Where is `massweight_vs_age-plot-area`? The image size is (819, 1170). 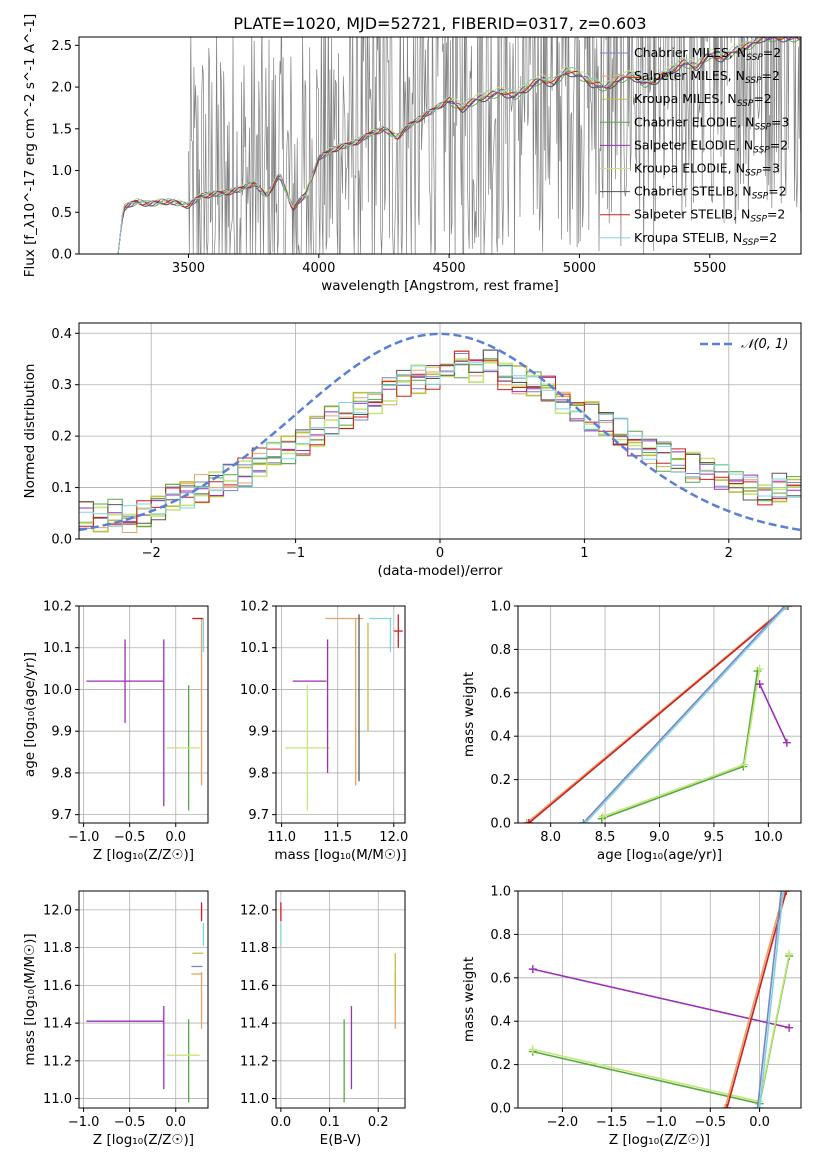
massweight_vs_age-plot-area is located at coordinates (657, 714).